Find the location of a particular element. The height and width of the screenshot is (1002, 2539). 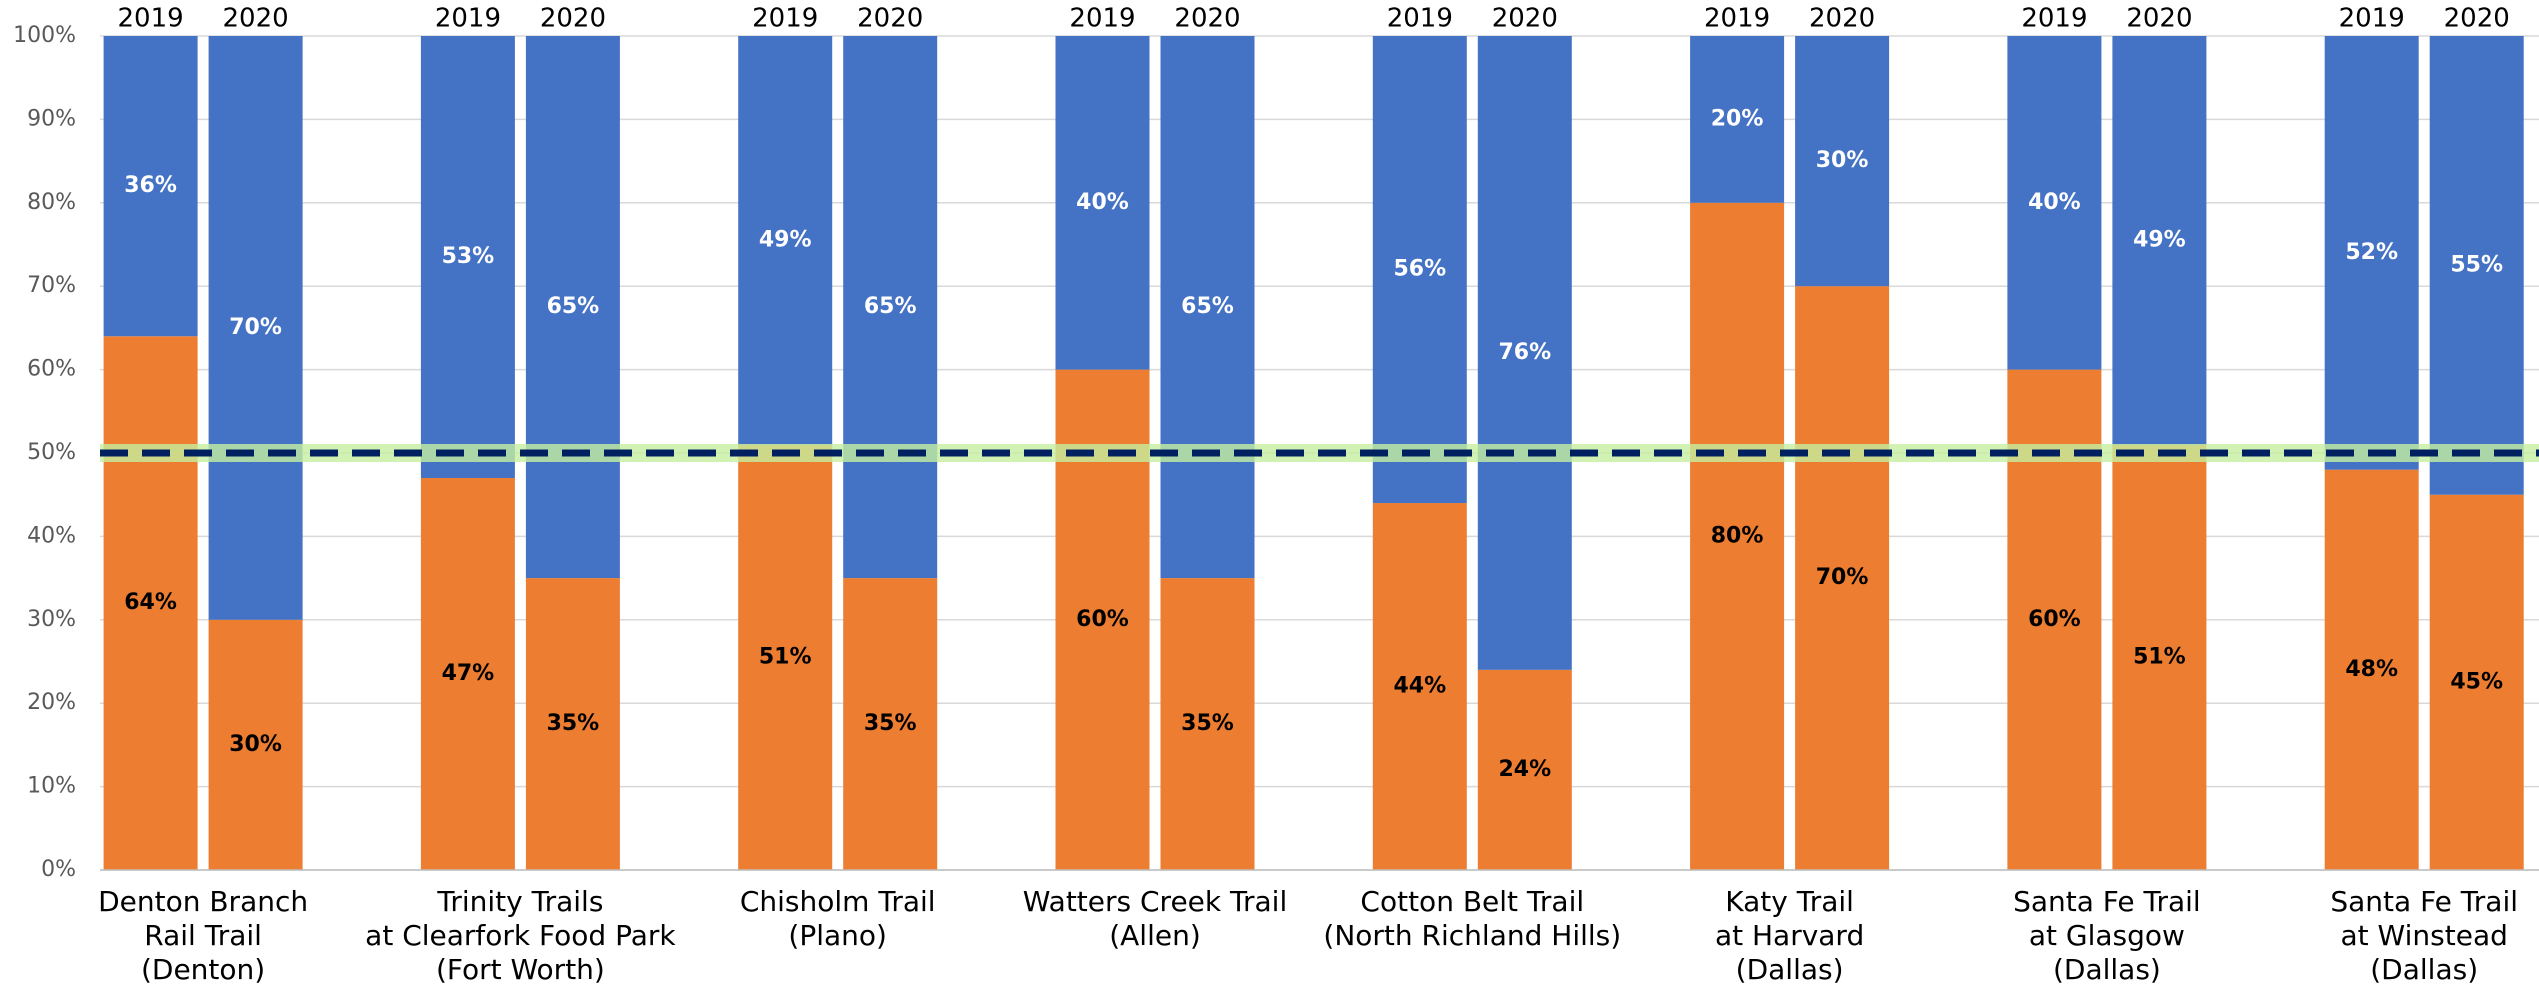

group-label: Chisholm Trail is located at coordinates (838, 901).